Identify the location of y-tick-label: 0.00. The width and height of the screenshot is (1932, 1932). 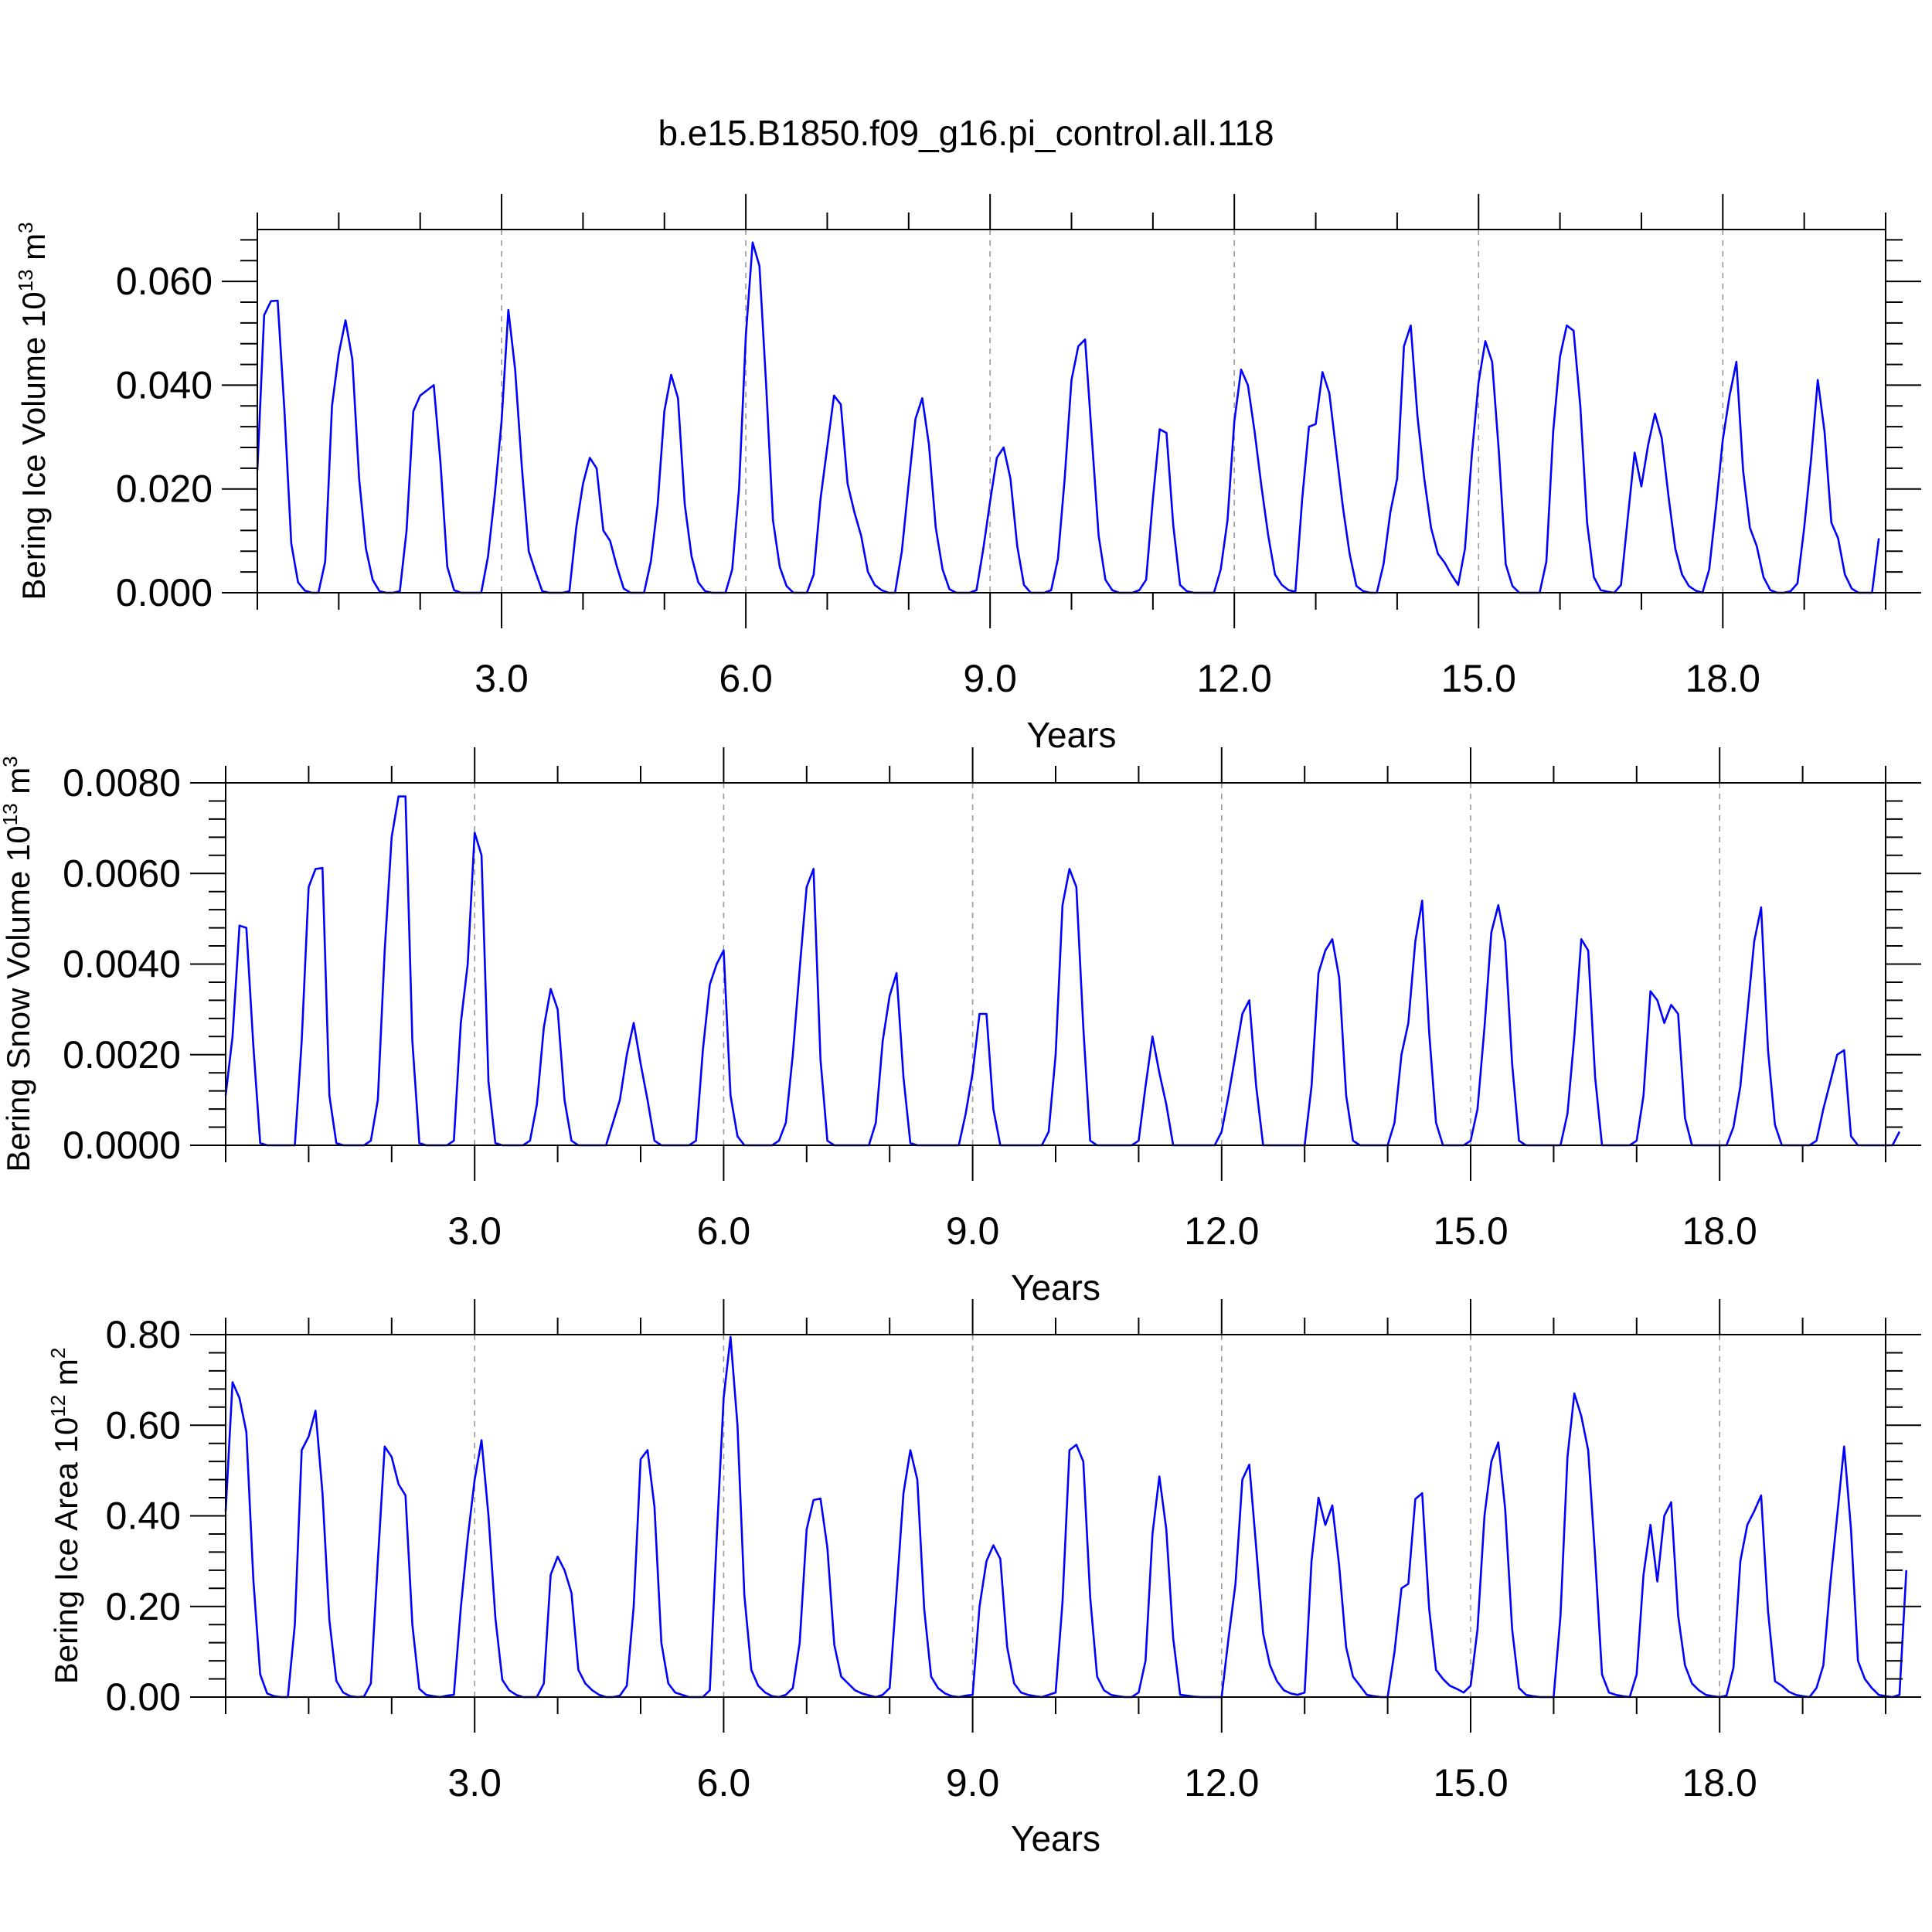
(144, 1697).